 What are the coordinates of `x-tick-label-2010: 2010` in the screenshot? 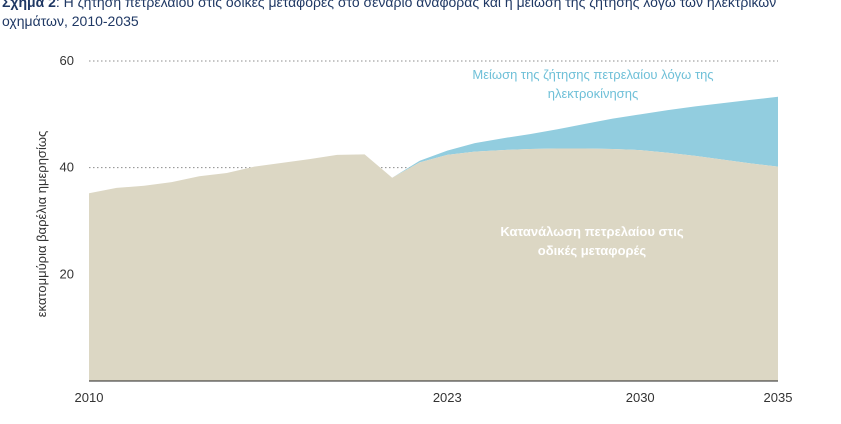 It's located at (89, 397).